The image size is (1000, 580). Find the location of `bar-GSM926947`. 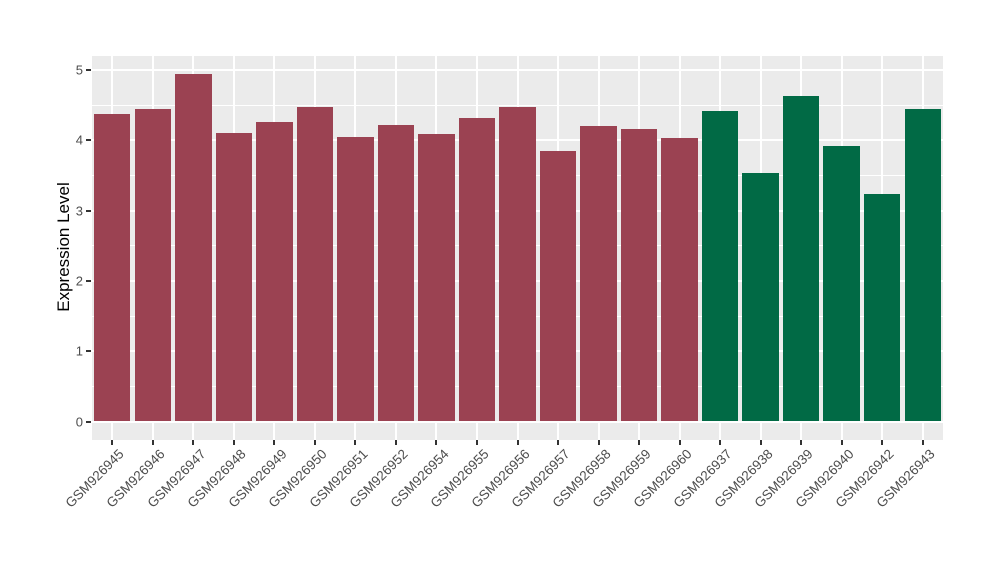

bar-GSM926947 is located at coordinates (193, 247).